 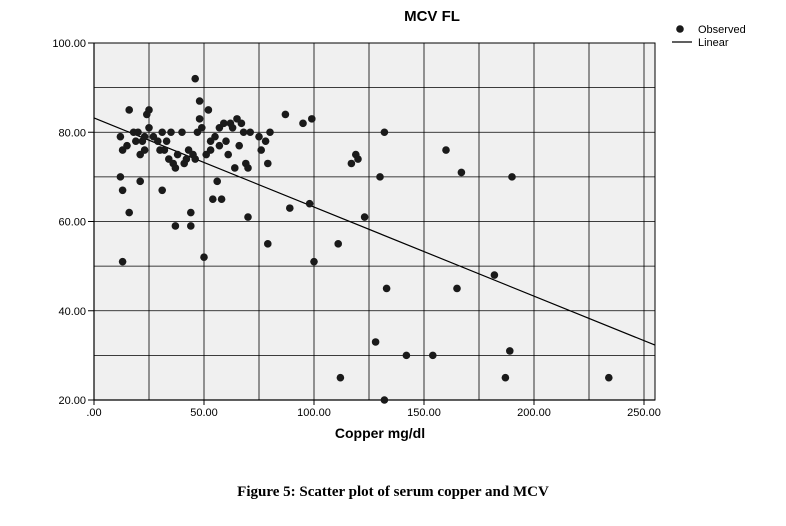 What do you see at coordinates (69, 44) in the screenshot?
I see `y-tick-label: 100.00` at bounding box center [69, 44].